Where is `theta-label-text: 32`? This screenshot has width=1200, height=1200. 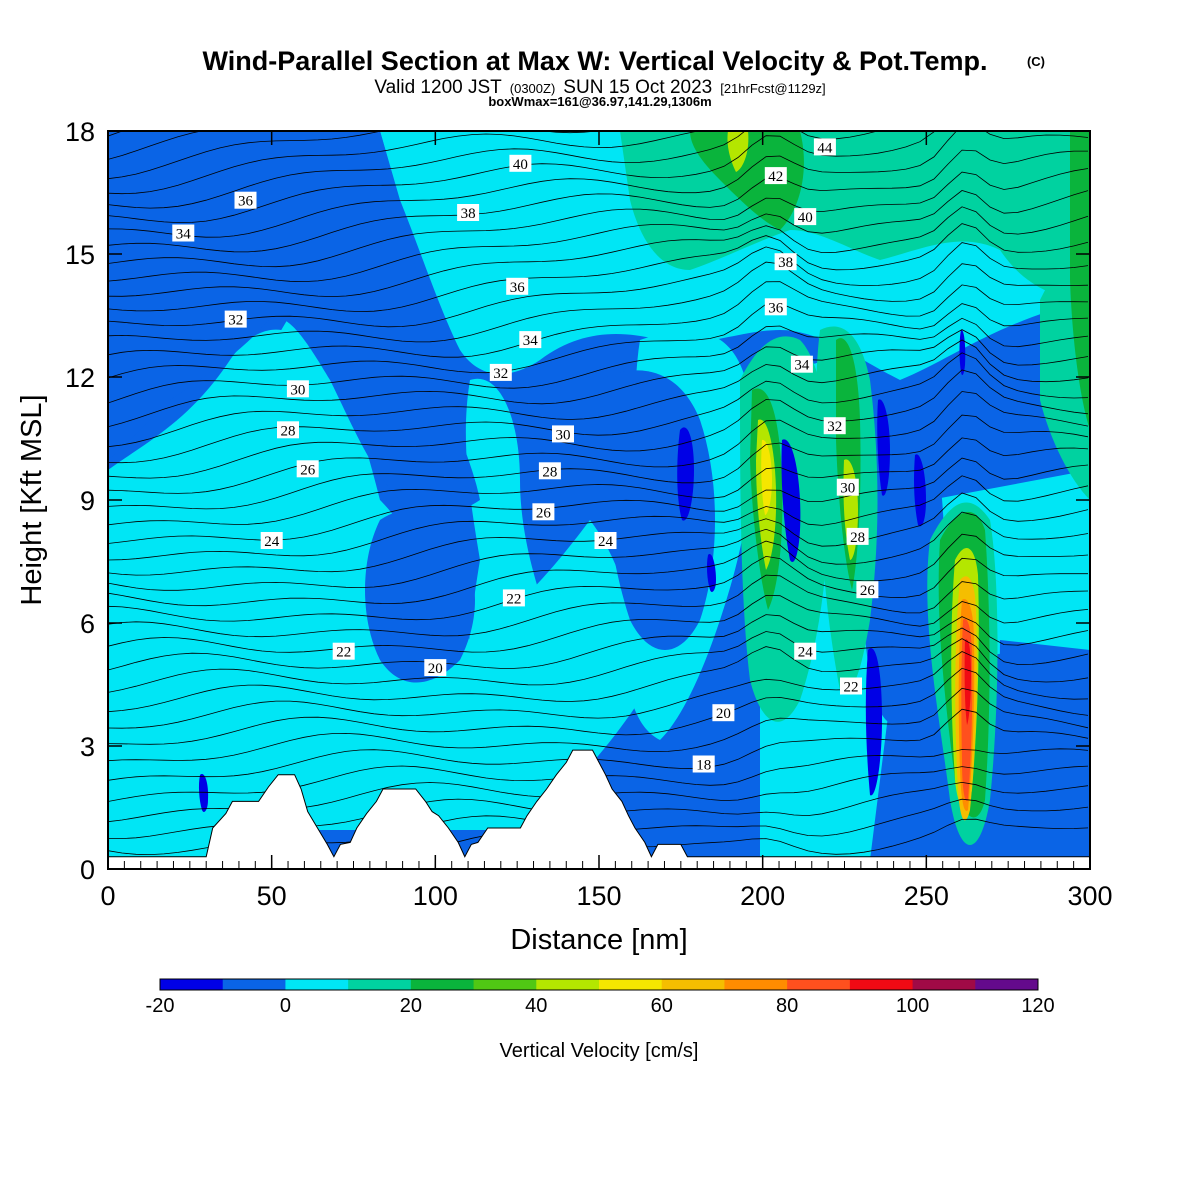 theta-label-text: 32 is located at coordinates (834, 427).